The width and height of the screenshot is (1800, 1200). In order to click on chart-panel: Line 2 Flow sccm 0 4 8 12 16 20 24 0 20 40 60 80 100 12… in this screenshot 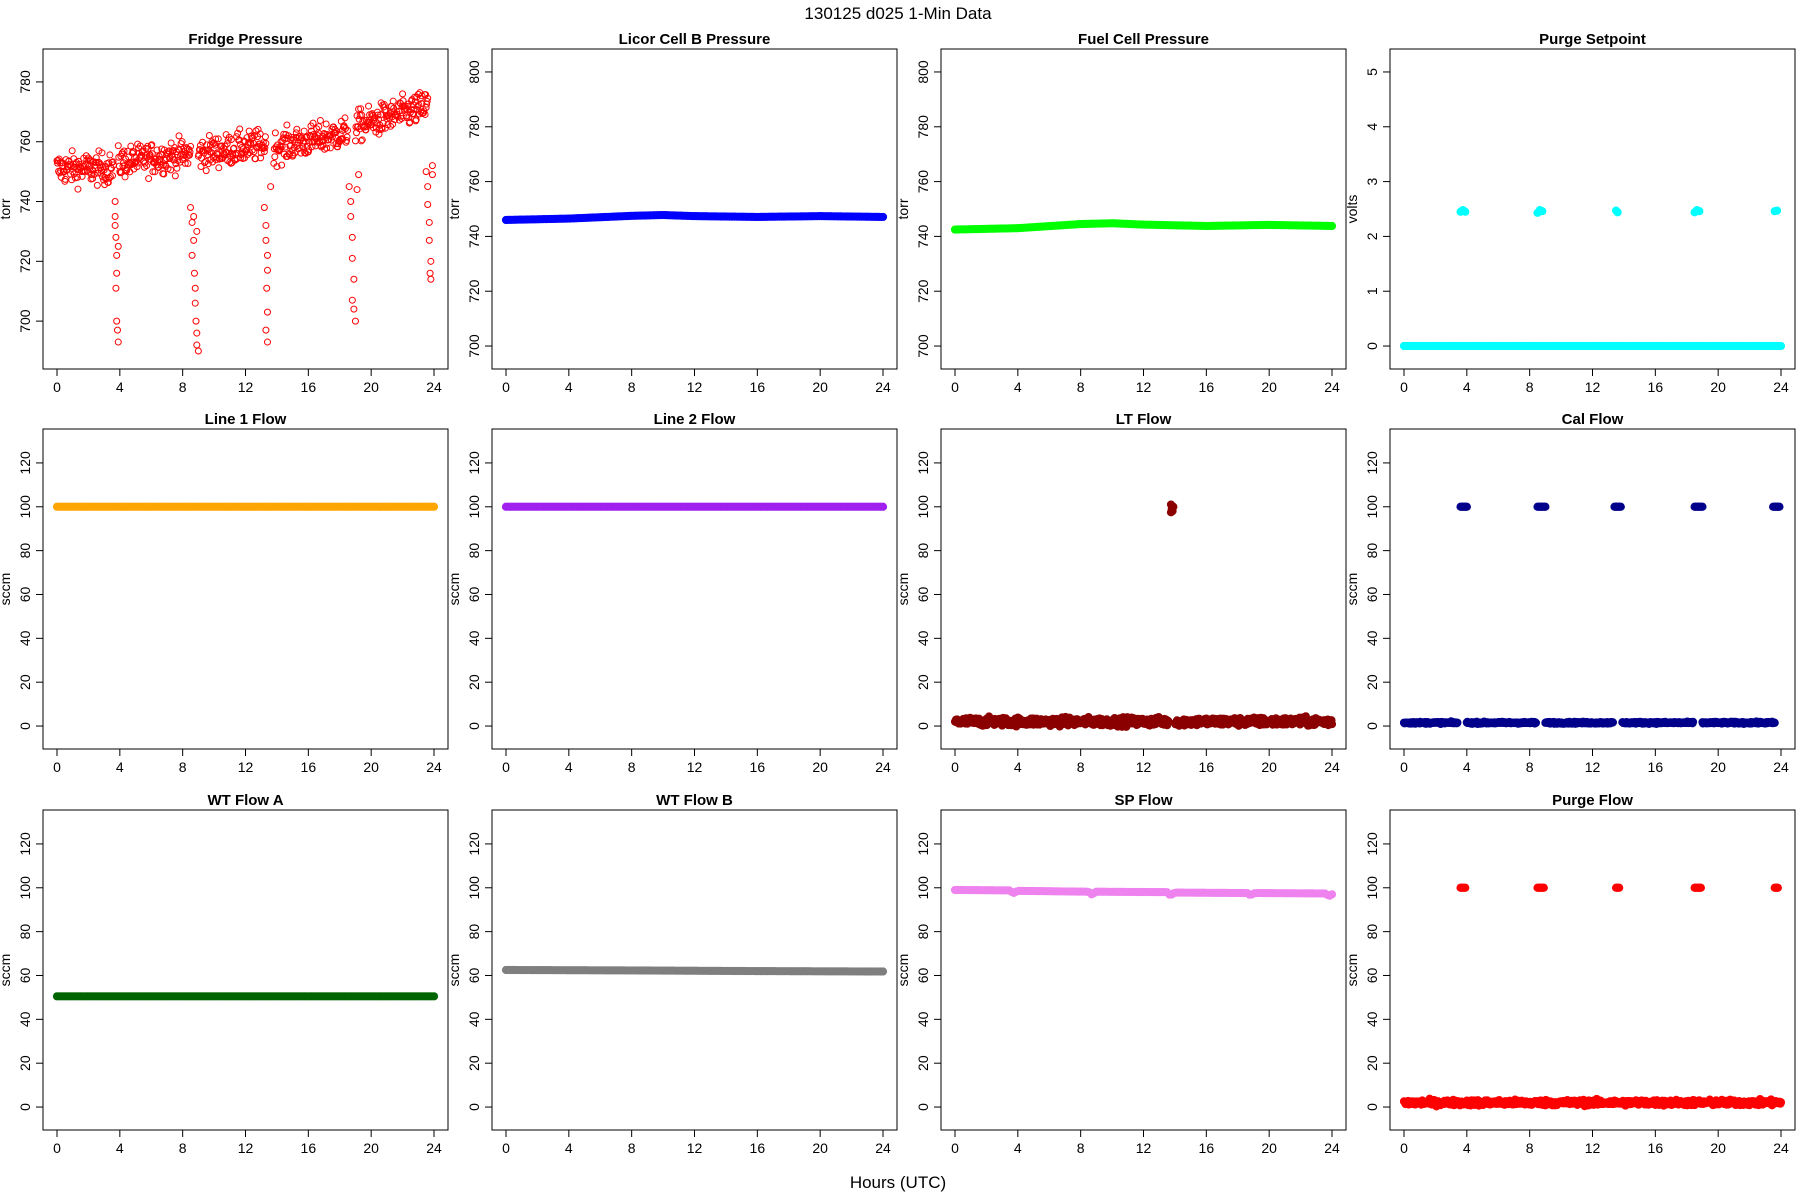, I will do `click(672, 593)`.